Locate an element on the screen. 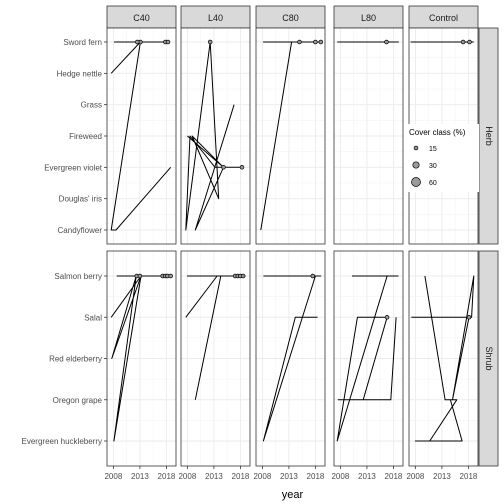 Image resolution: width=504 pixels, height=504 pixels. legend-label: 60 is located at coordinates (433, 183).